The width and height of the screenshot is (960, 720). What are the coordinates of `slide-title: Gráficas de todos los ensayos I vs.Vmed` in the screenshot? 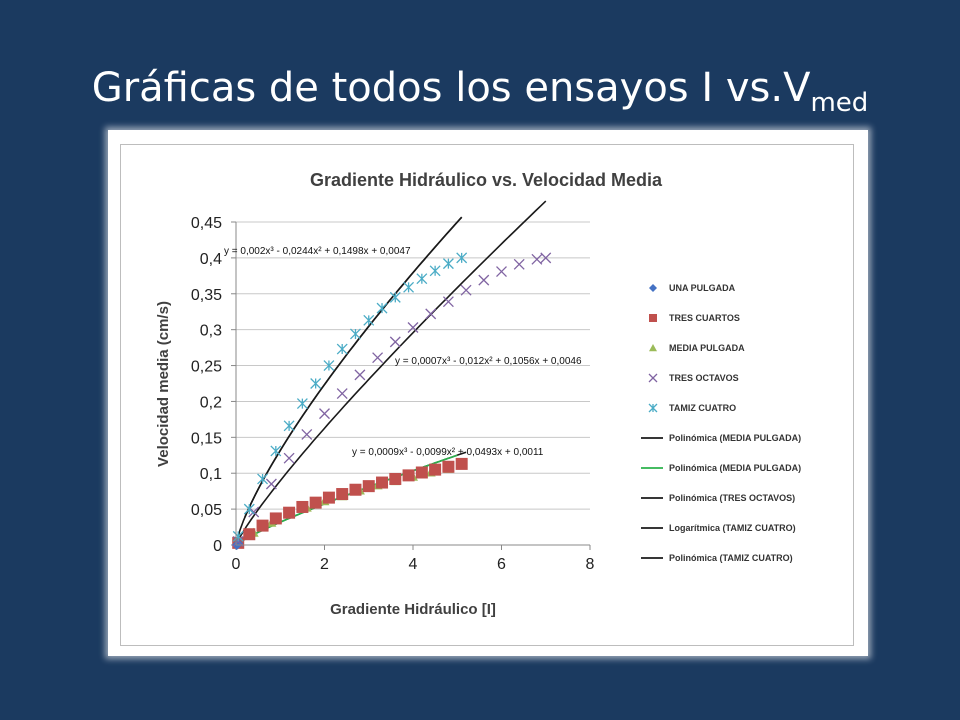 It's located at (480, 95).